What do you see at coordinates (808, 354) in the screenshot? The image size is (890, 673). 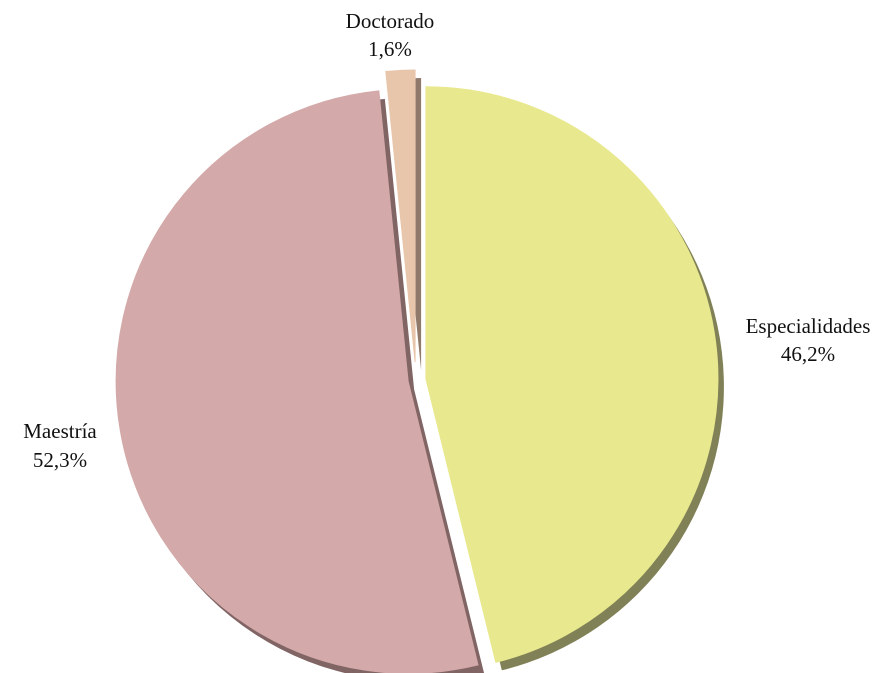 I see `slice-value-especialidades: 46,2%` at bounding box center [808, 354].